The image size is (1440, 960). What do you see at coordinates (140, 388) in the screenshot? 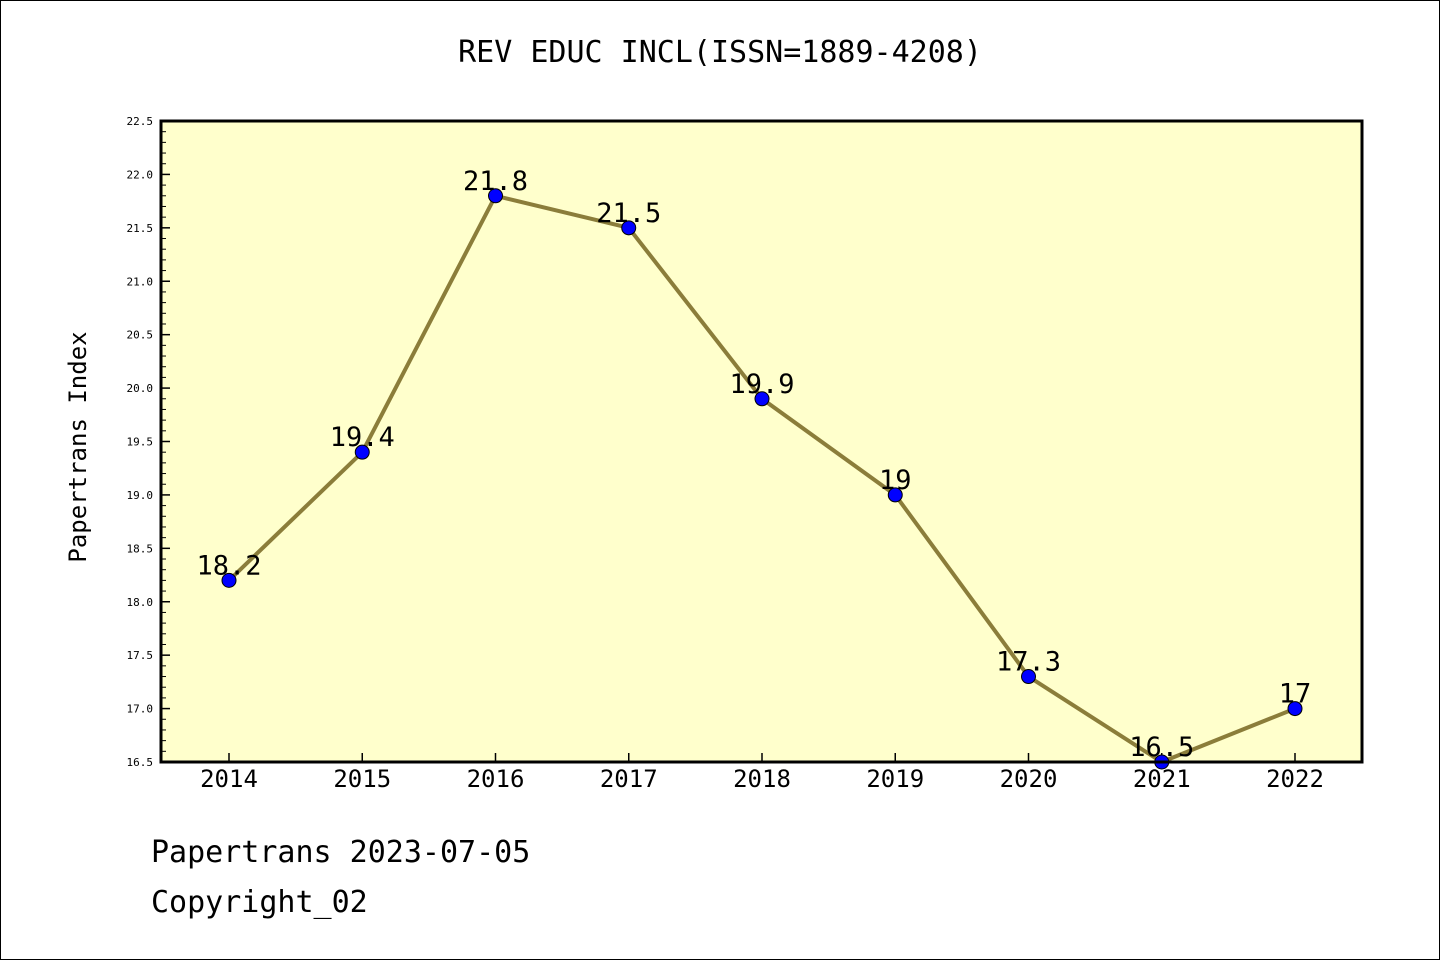
I see `y-tick-label: 20.0` at bounding box center [140, 388].